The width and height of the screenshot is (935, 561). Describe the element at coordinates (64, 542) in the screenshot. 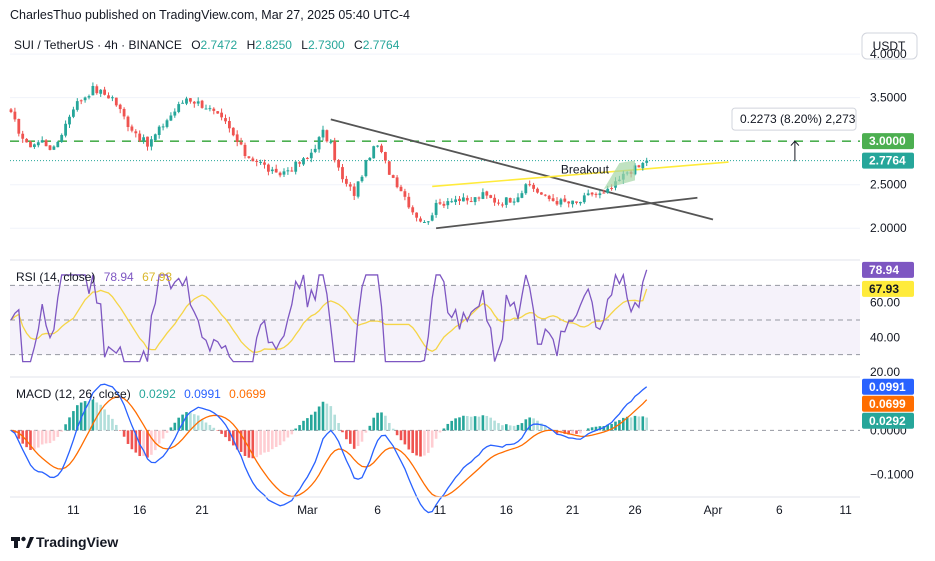

I see `tradingview-logo: TradingView` at that location.